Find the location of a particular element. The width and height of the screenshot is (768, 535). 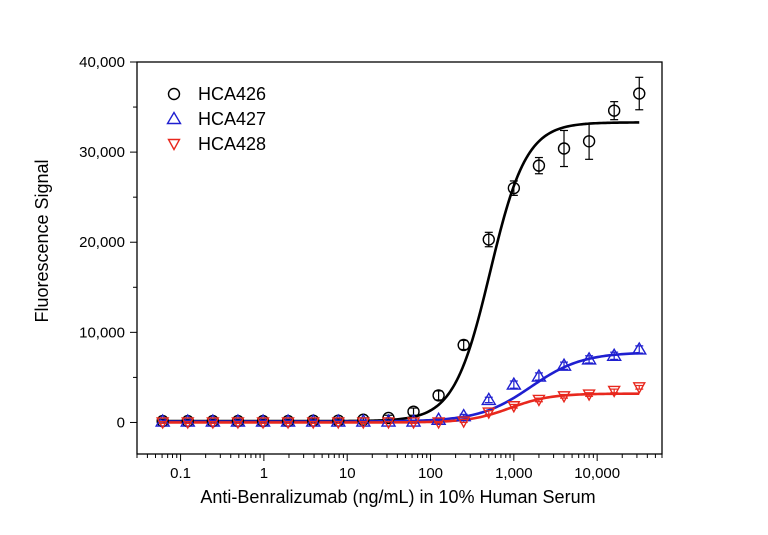

x-tick-label: 10,000 is located at coordinates (597, 473).